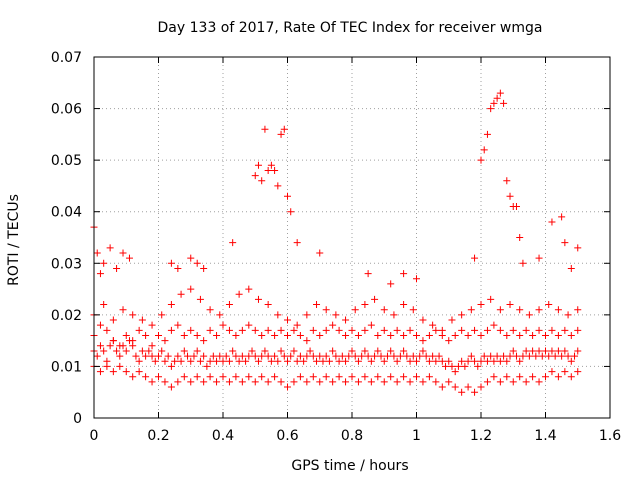  What do you see at coordinates (66, 238) in the screenshot?
I see `y-tick-labels: 0 0.01 0.02 0.03 0.04 0.05 0.06 0.07` at bounding box center [66, 238].